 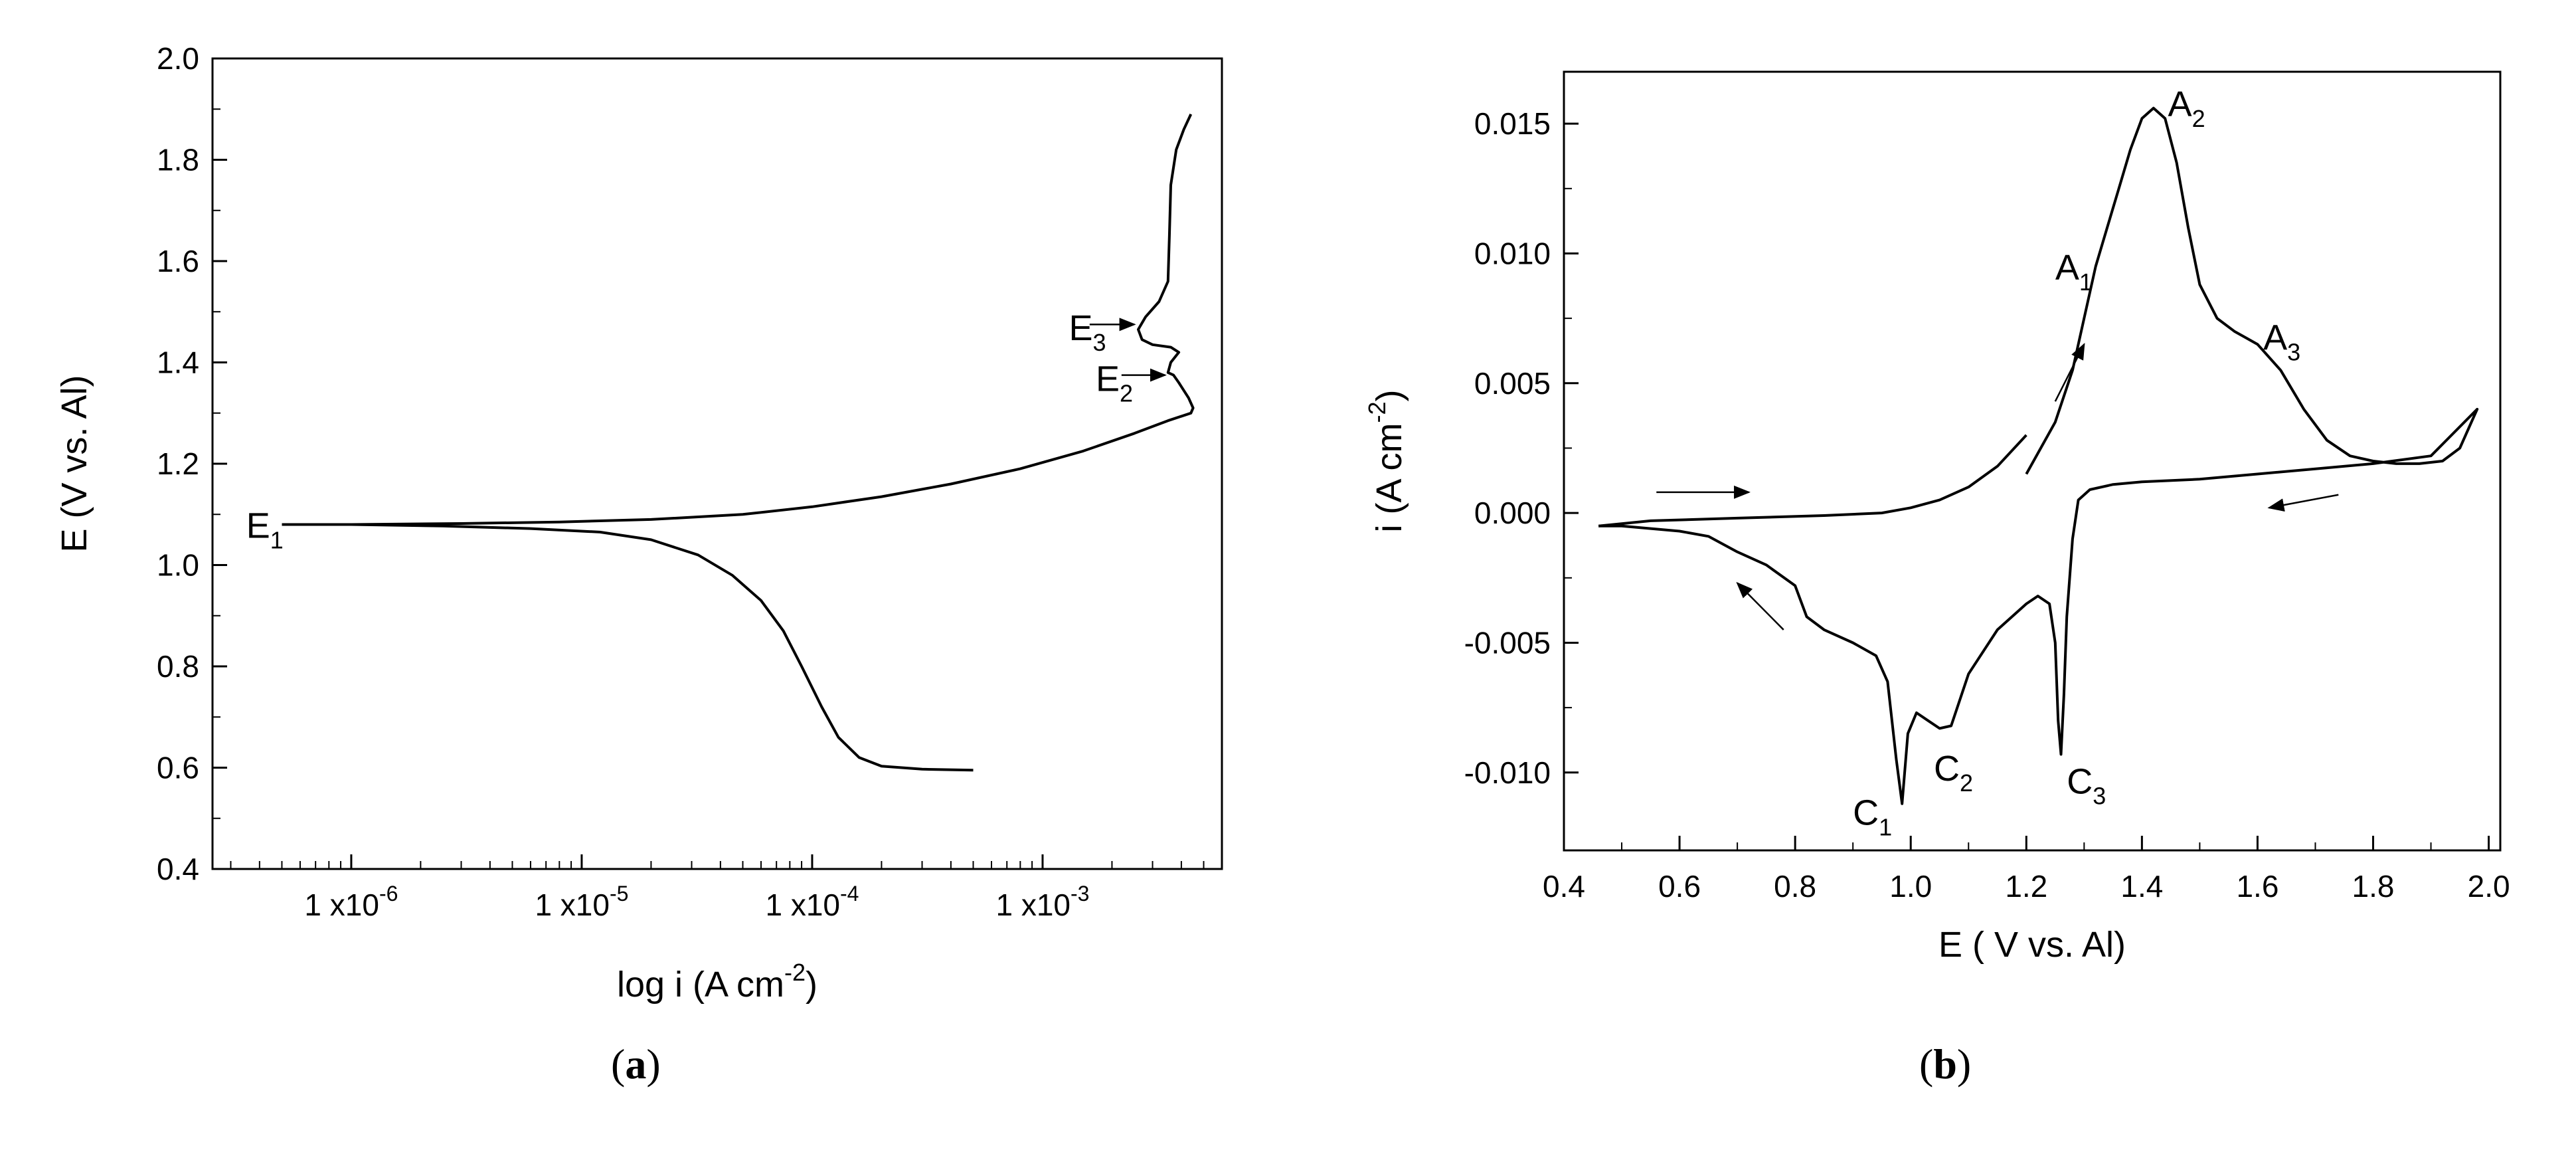 What do you see at coordinates (2186, 108) in the screenshot?
I see `annotation-A2: A2` at bounding box center [2186, 108].